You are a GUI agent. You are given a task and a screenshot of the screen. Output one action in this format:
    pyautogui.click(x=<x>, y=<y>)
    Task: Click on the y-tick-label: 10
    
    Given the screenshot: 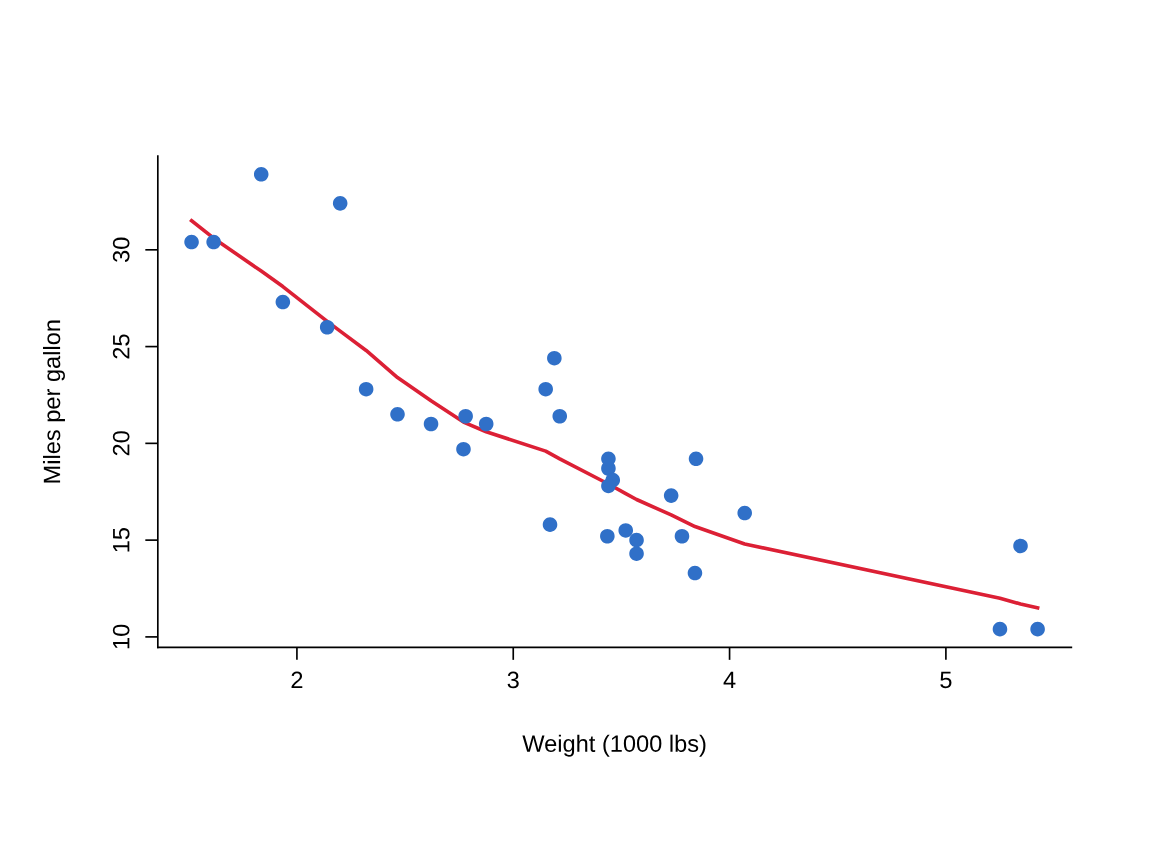 What is the action you would take?
    pyautogui.click(x=121, y=636)
    